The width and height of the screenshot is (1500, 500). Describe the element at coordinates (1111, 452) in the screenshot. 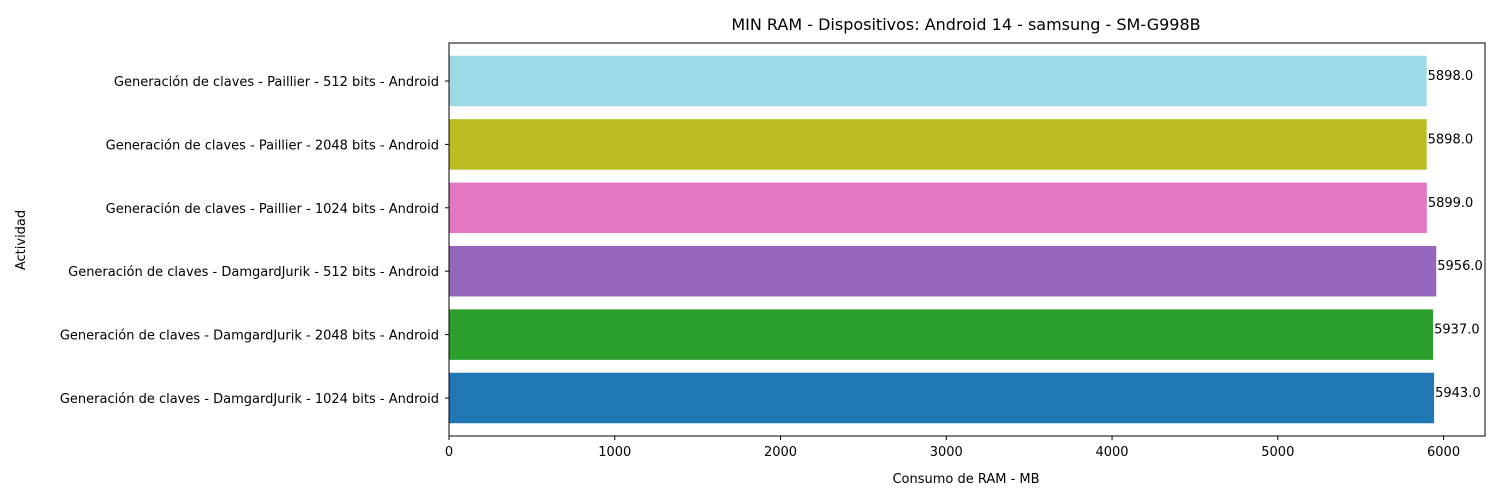

I see `x-tick-label-5: 4000` at that location.